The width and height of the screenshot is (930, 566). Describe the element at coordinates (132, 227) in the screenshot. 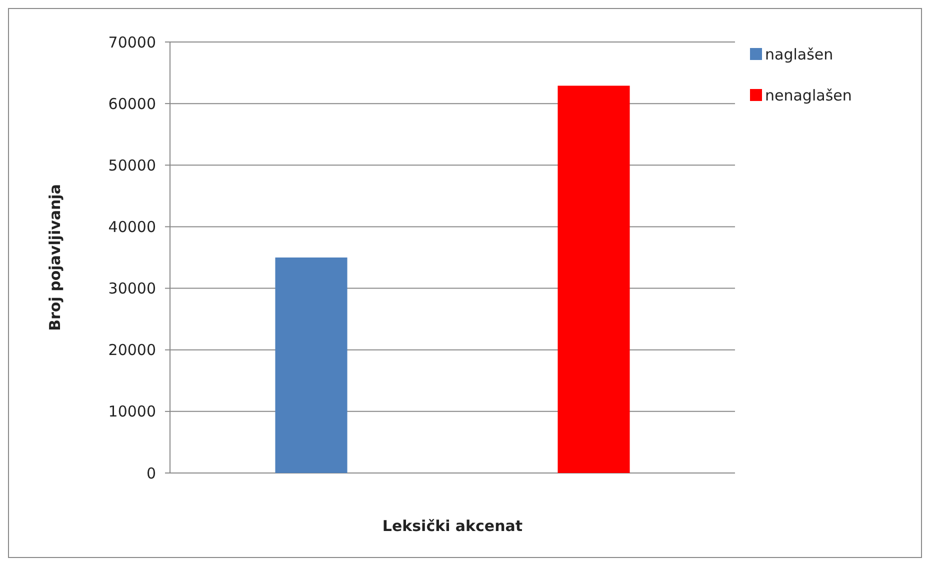

I see `y-tick-label: 40000` at that location.